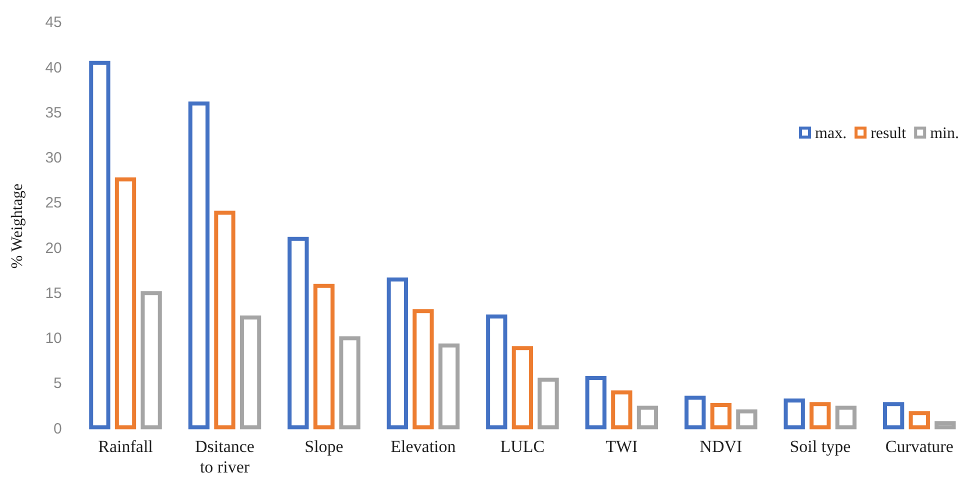 This screenshot has width=979, height=490. I want to click on x-tick-label: LULC, so click(522, 446).